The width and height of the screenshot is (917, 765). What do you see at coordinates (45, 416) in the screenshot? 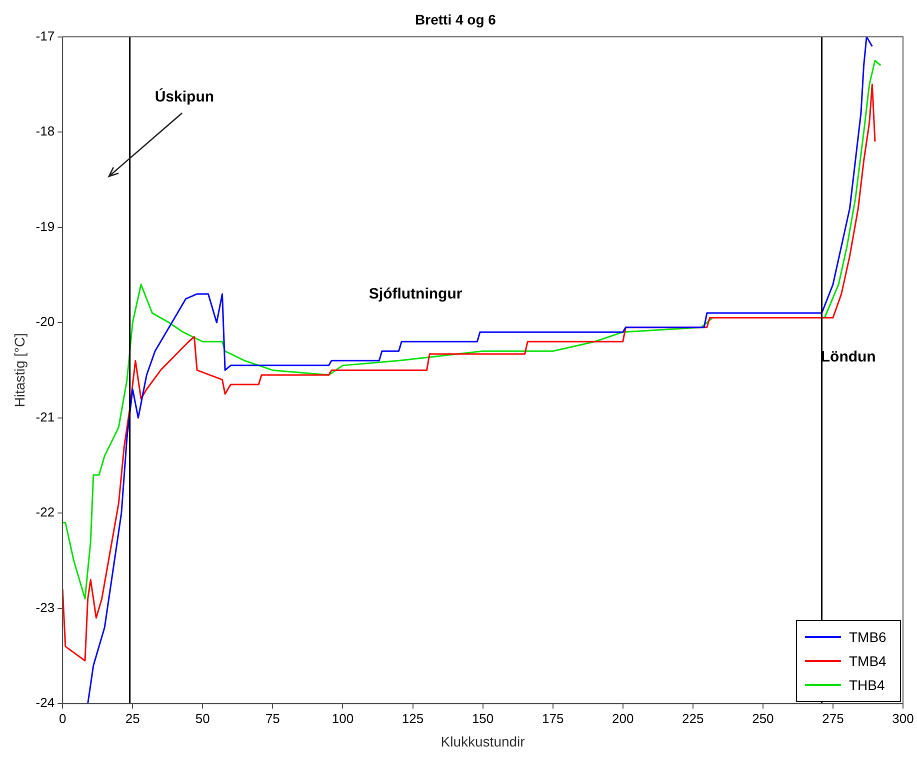
I see `y-tick-label: -21` at bounding box center [45, 416].